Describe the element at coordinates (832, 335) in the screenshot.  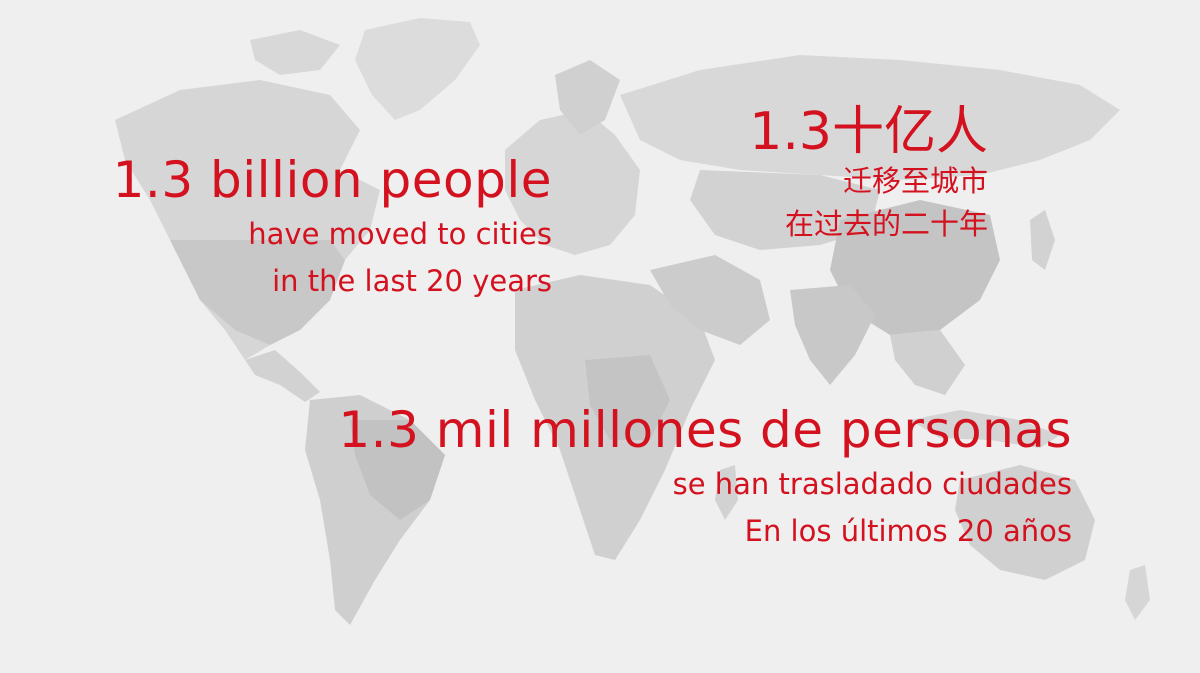
I see `india-shape` at that location.